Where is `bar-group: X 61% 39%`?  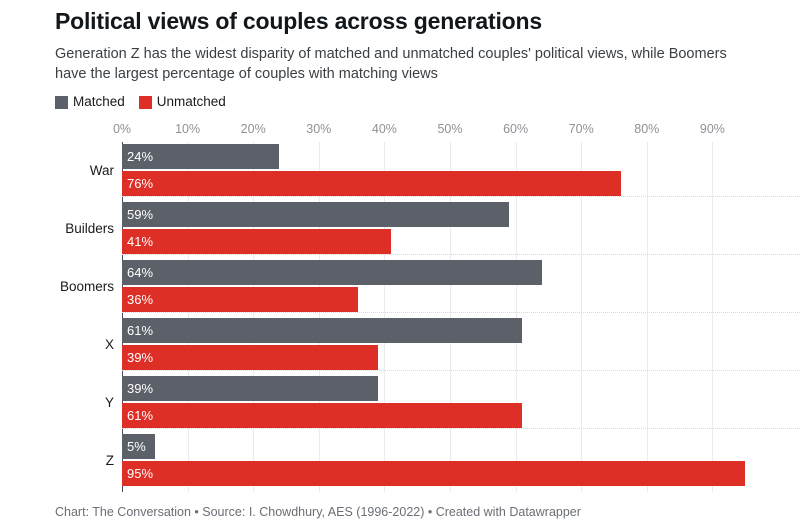
bar-group: X 61% 39% is located at coordinates (400, 343).